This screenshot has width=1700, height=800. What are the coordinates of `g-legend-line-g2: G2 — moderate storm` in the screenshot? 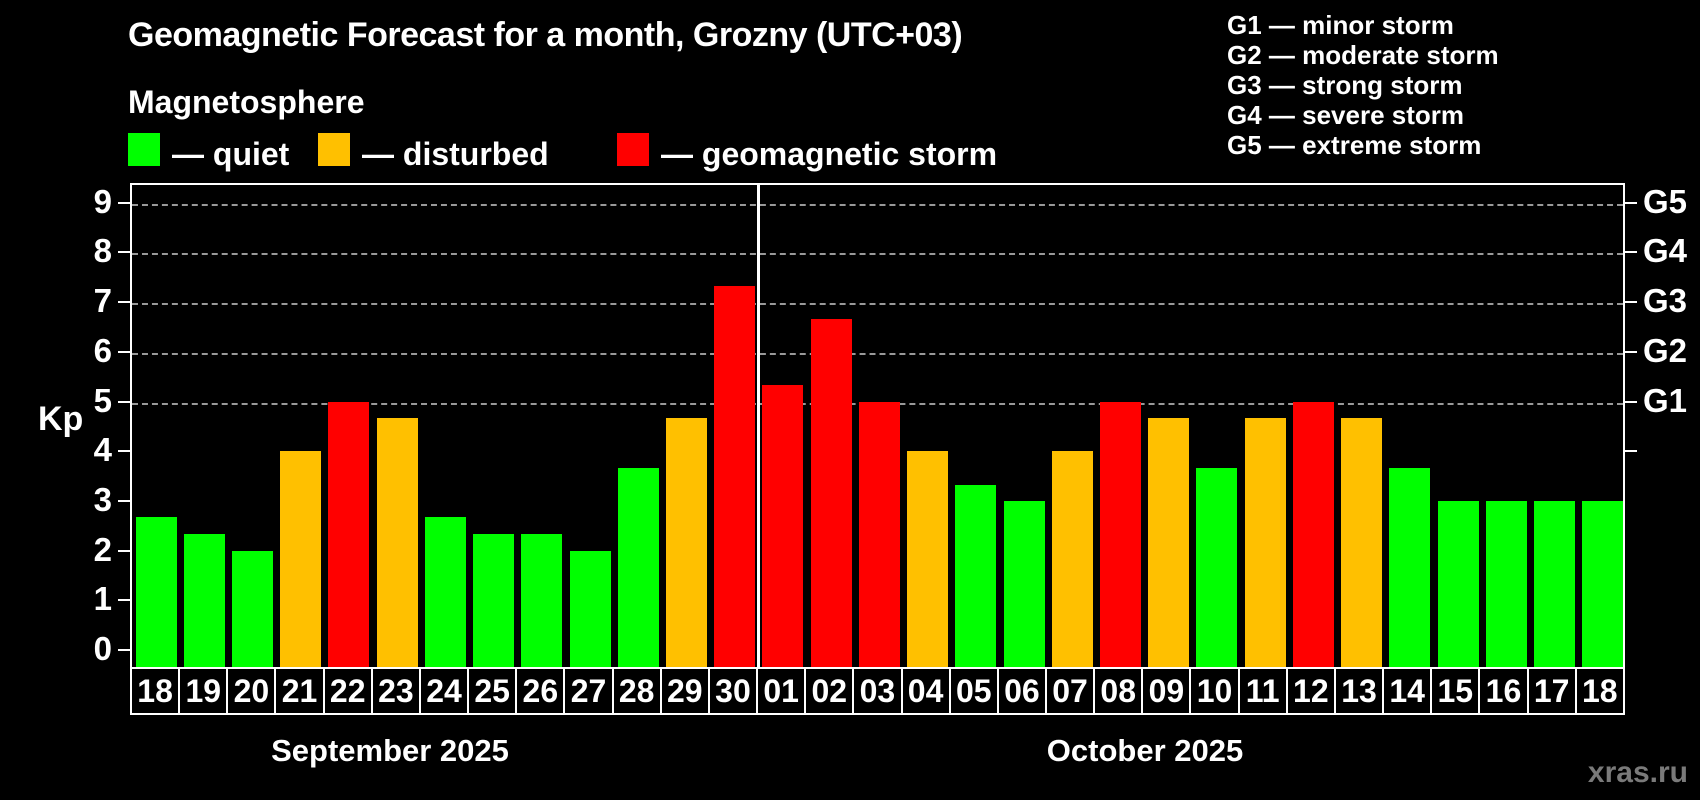 It's located at (1363, 55).